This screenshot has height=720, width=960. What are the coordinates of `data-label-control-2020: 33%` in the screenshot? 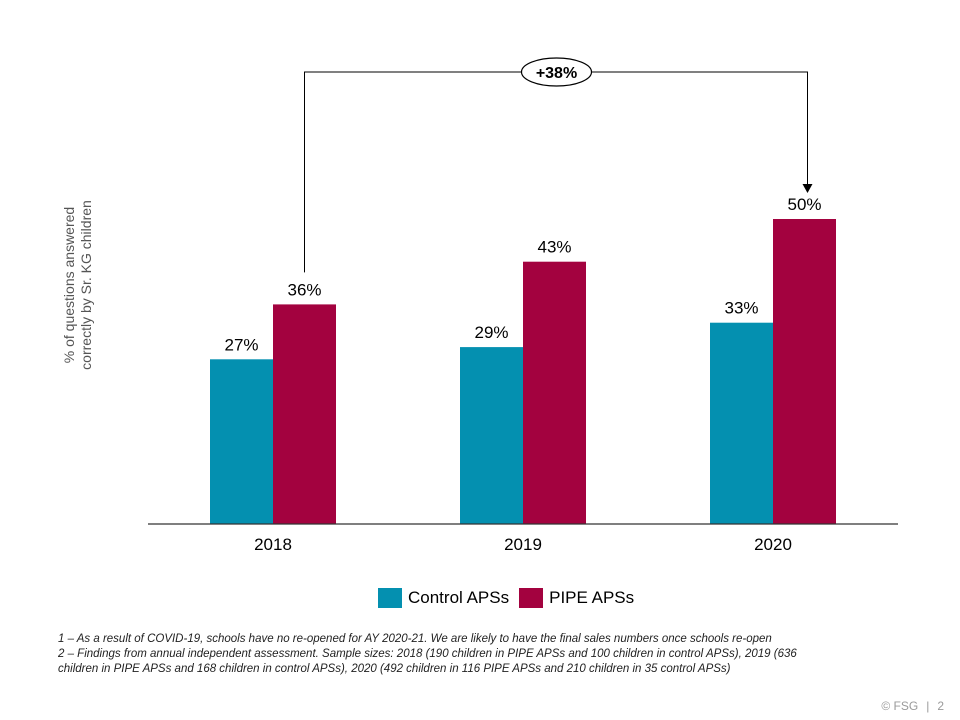 It's located at (741, 308).